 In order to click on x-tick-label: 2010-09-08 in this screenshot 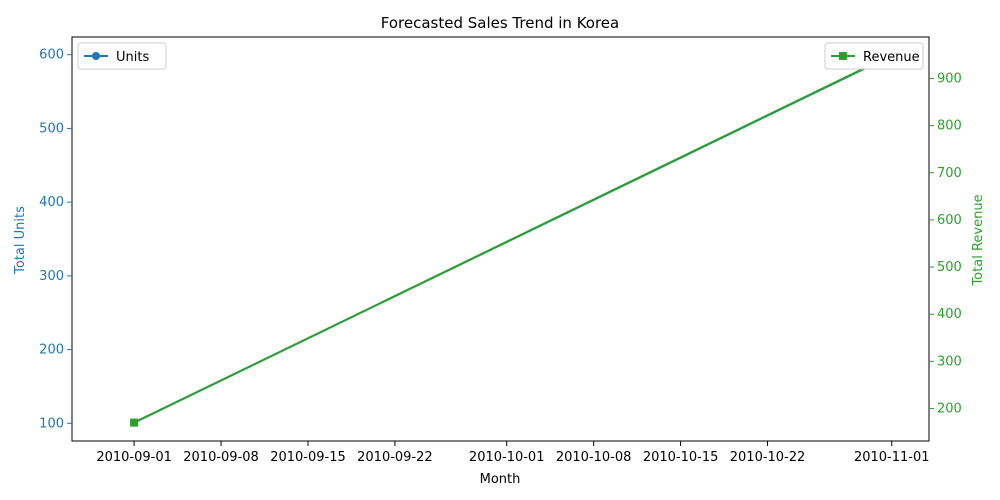, I will do `click(221, 457)`.